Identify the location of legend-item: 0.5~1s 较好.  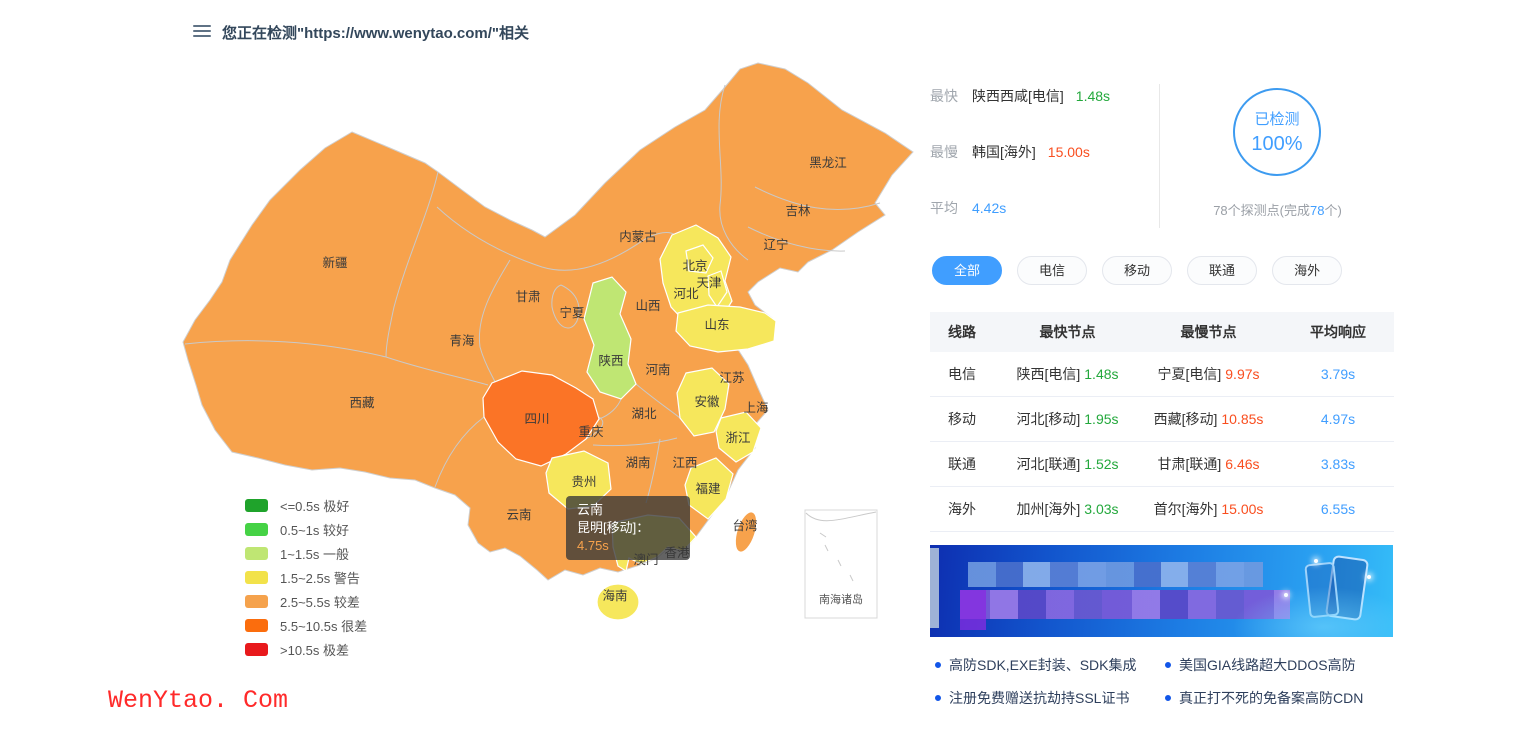
(306, 530).